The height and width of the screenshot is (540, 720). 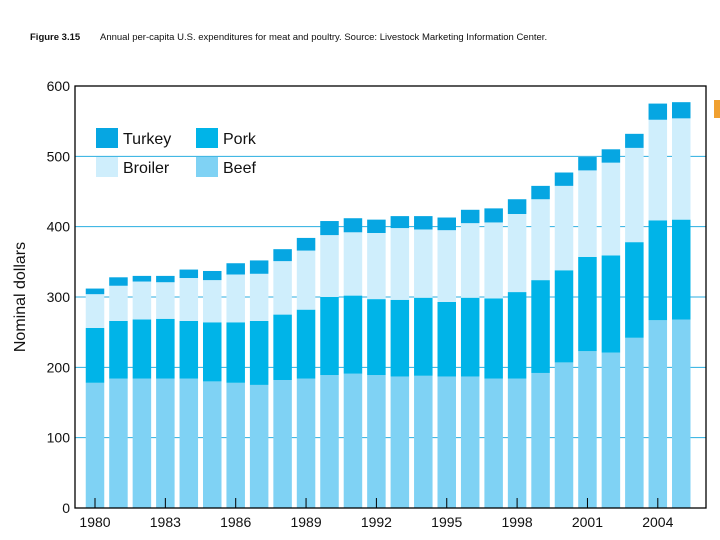 What do you see at coordinates (95, 355) in the screenshot?
I see `bar-pork-1980` at bounding box center [95, 355].